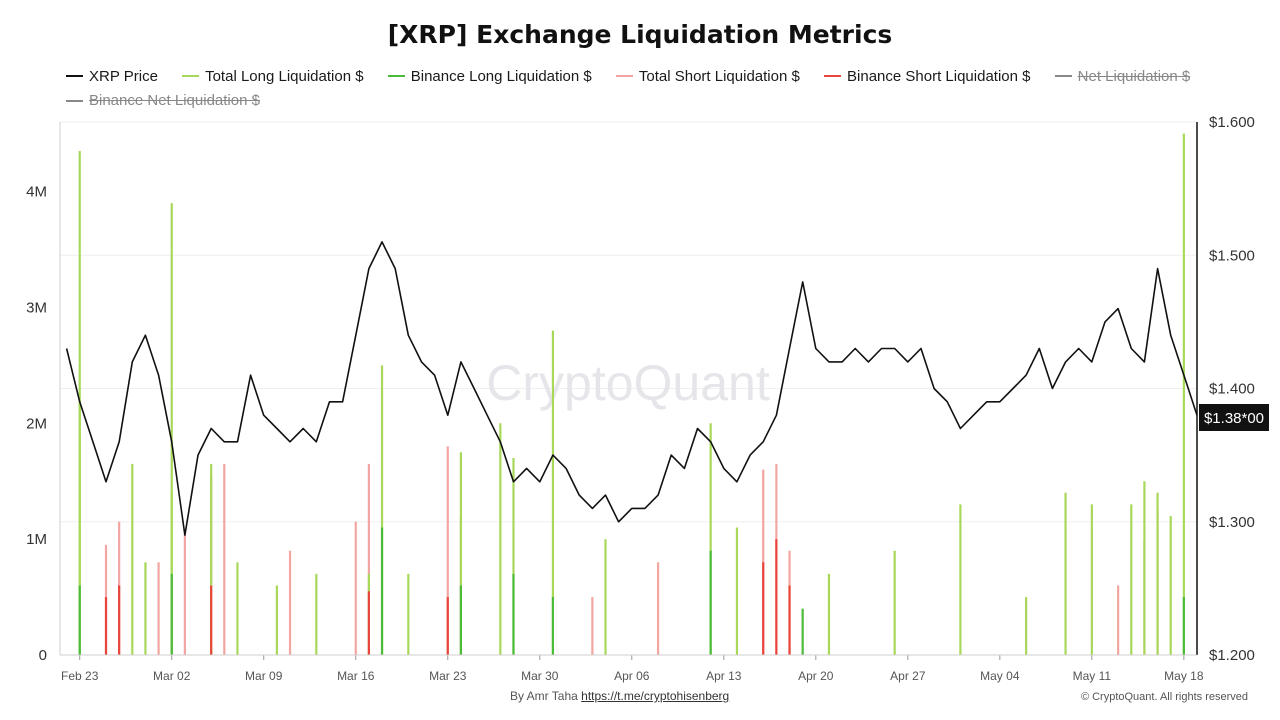  I want to click on x-tick-label: Apr 13, so click(724, 676).